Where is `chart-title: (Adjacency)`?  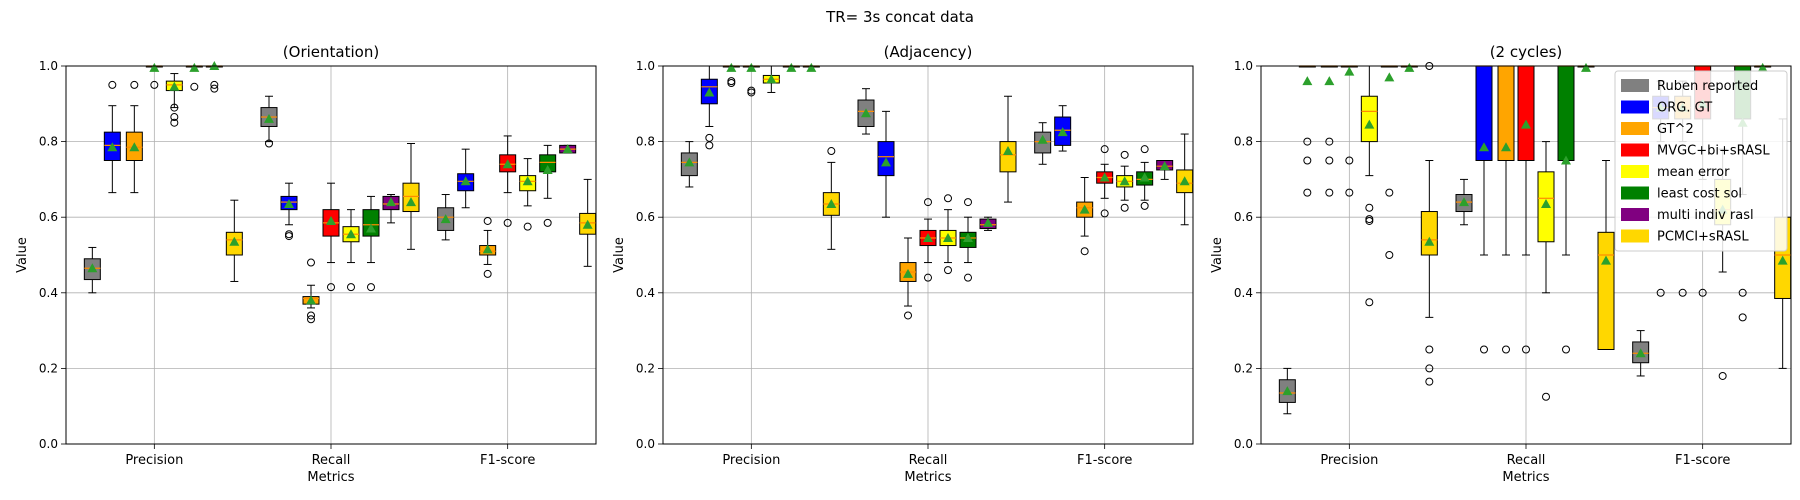
chart-title: (Adjacency) is located at coordinates (928, 52).